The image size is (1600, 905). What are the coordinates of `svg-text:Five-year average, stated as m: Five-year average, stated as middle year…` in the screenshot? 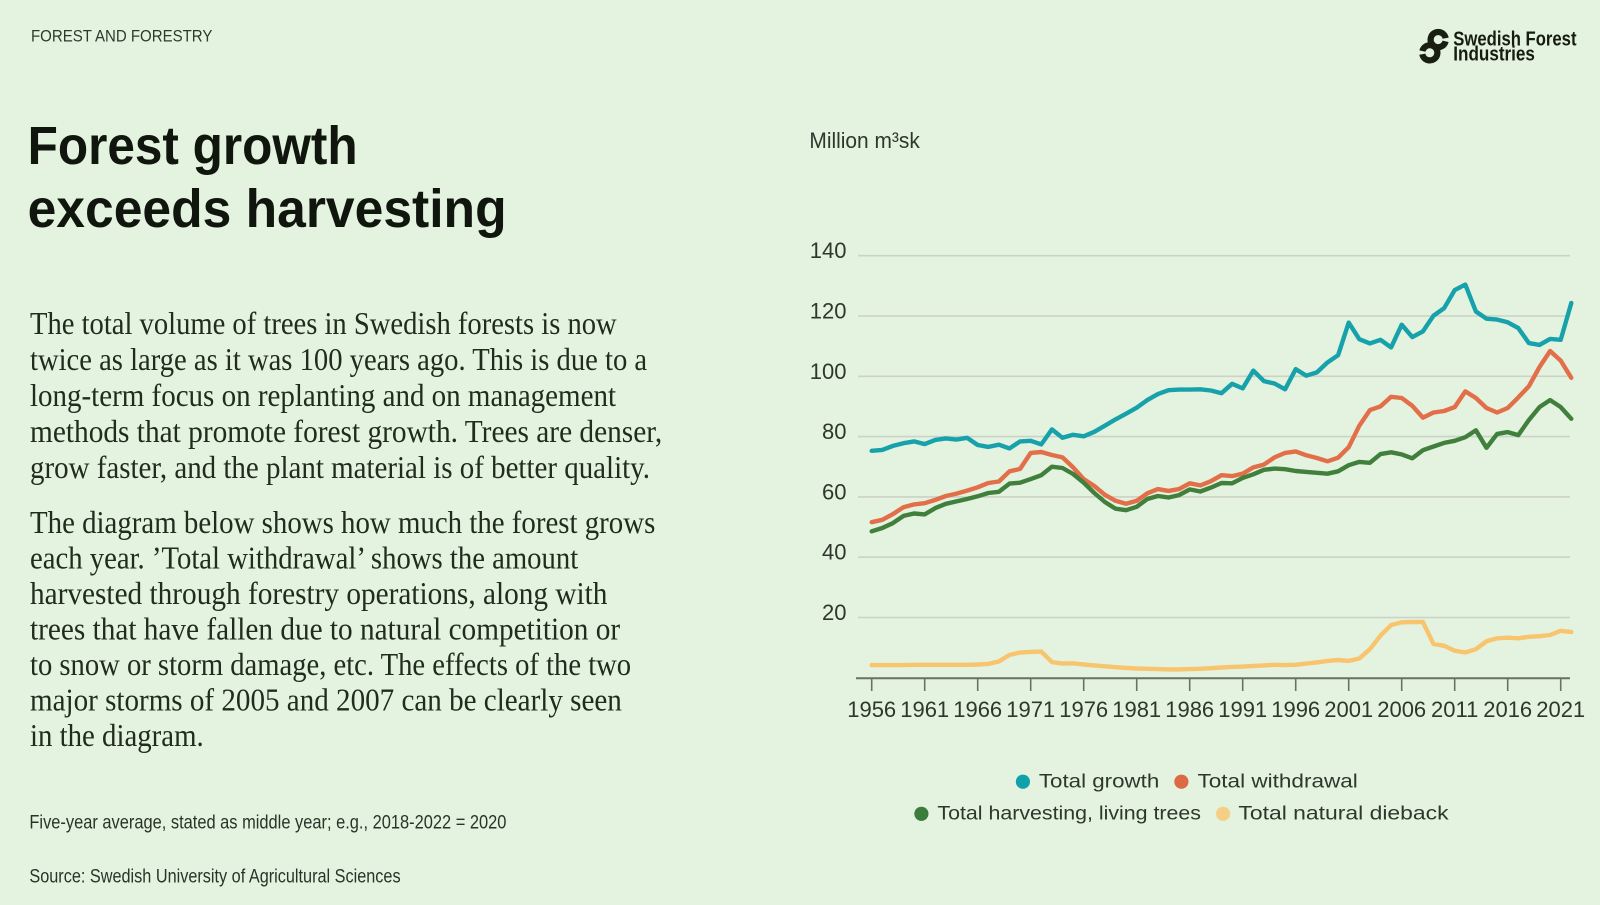 It's located at (267, 822).